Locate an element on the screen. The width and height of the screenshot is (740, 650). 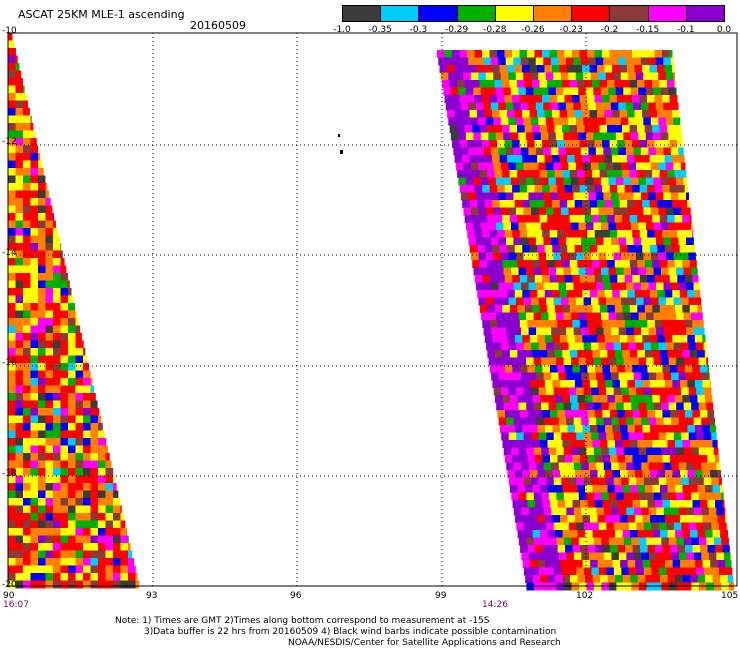
colorbar-label: -1.0 is located at coordinates (342, 30).